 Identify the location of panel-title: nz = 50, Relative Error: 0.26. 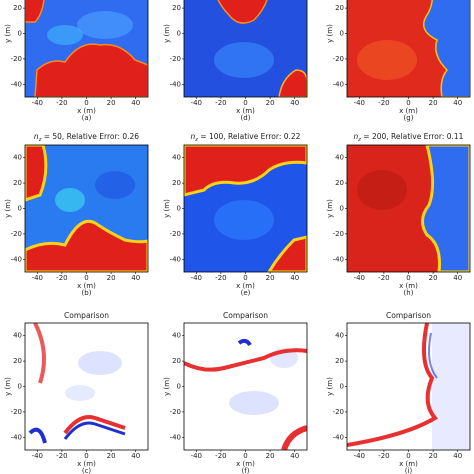
(86, 137).